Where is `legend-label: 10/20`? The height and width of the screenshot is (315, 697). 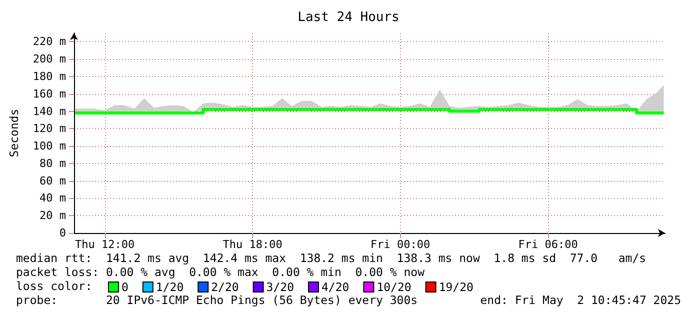
legend-label: 10/20 is located at coordinates (394, 287).